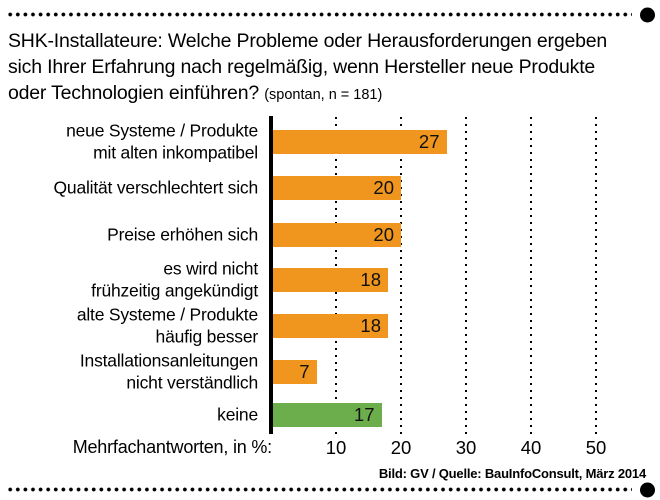  I want to click on x-axis-label: Mehrfachantworten, in %:, so click(172, 447).